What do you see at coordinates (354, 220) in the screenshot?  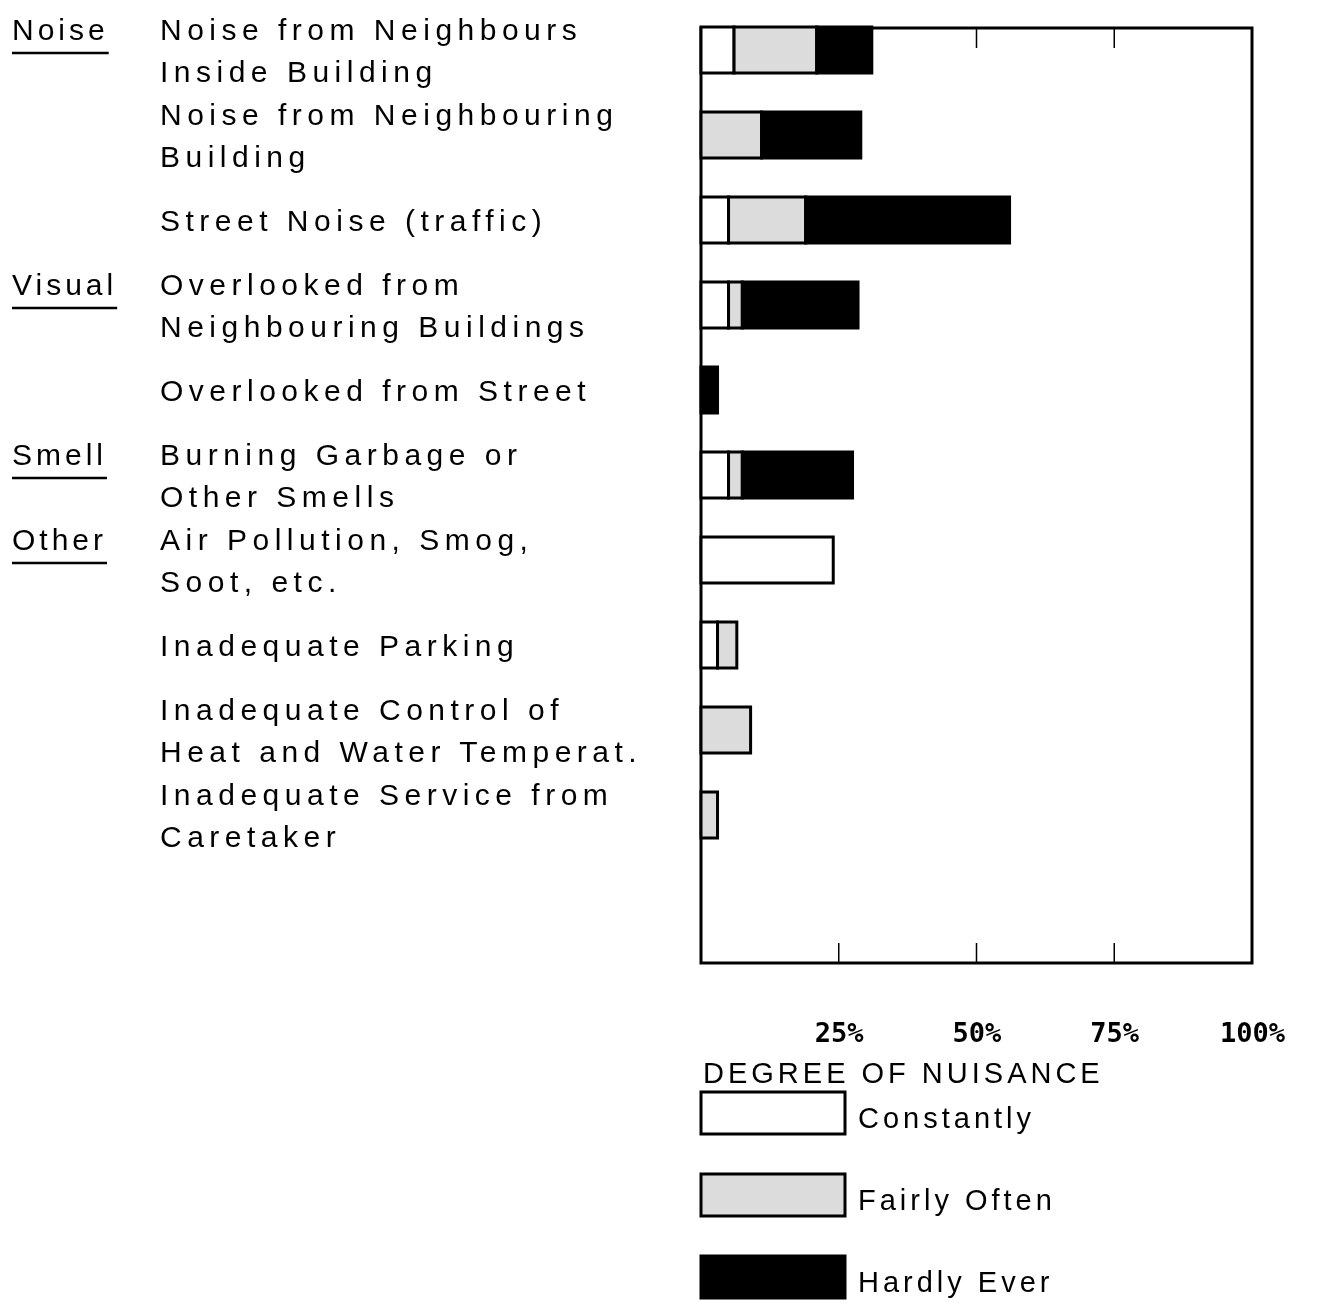 I see `y-tick-label: Street Noise (traffic)` at bounding box center [354, 220].